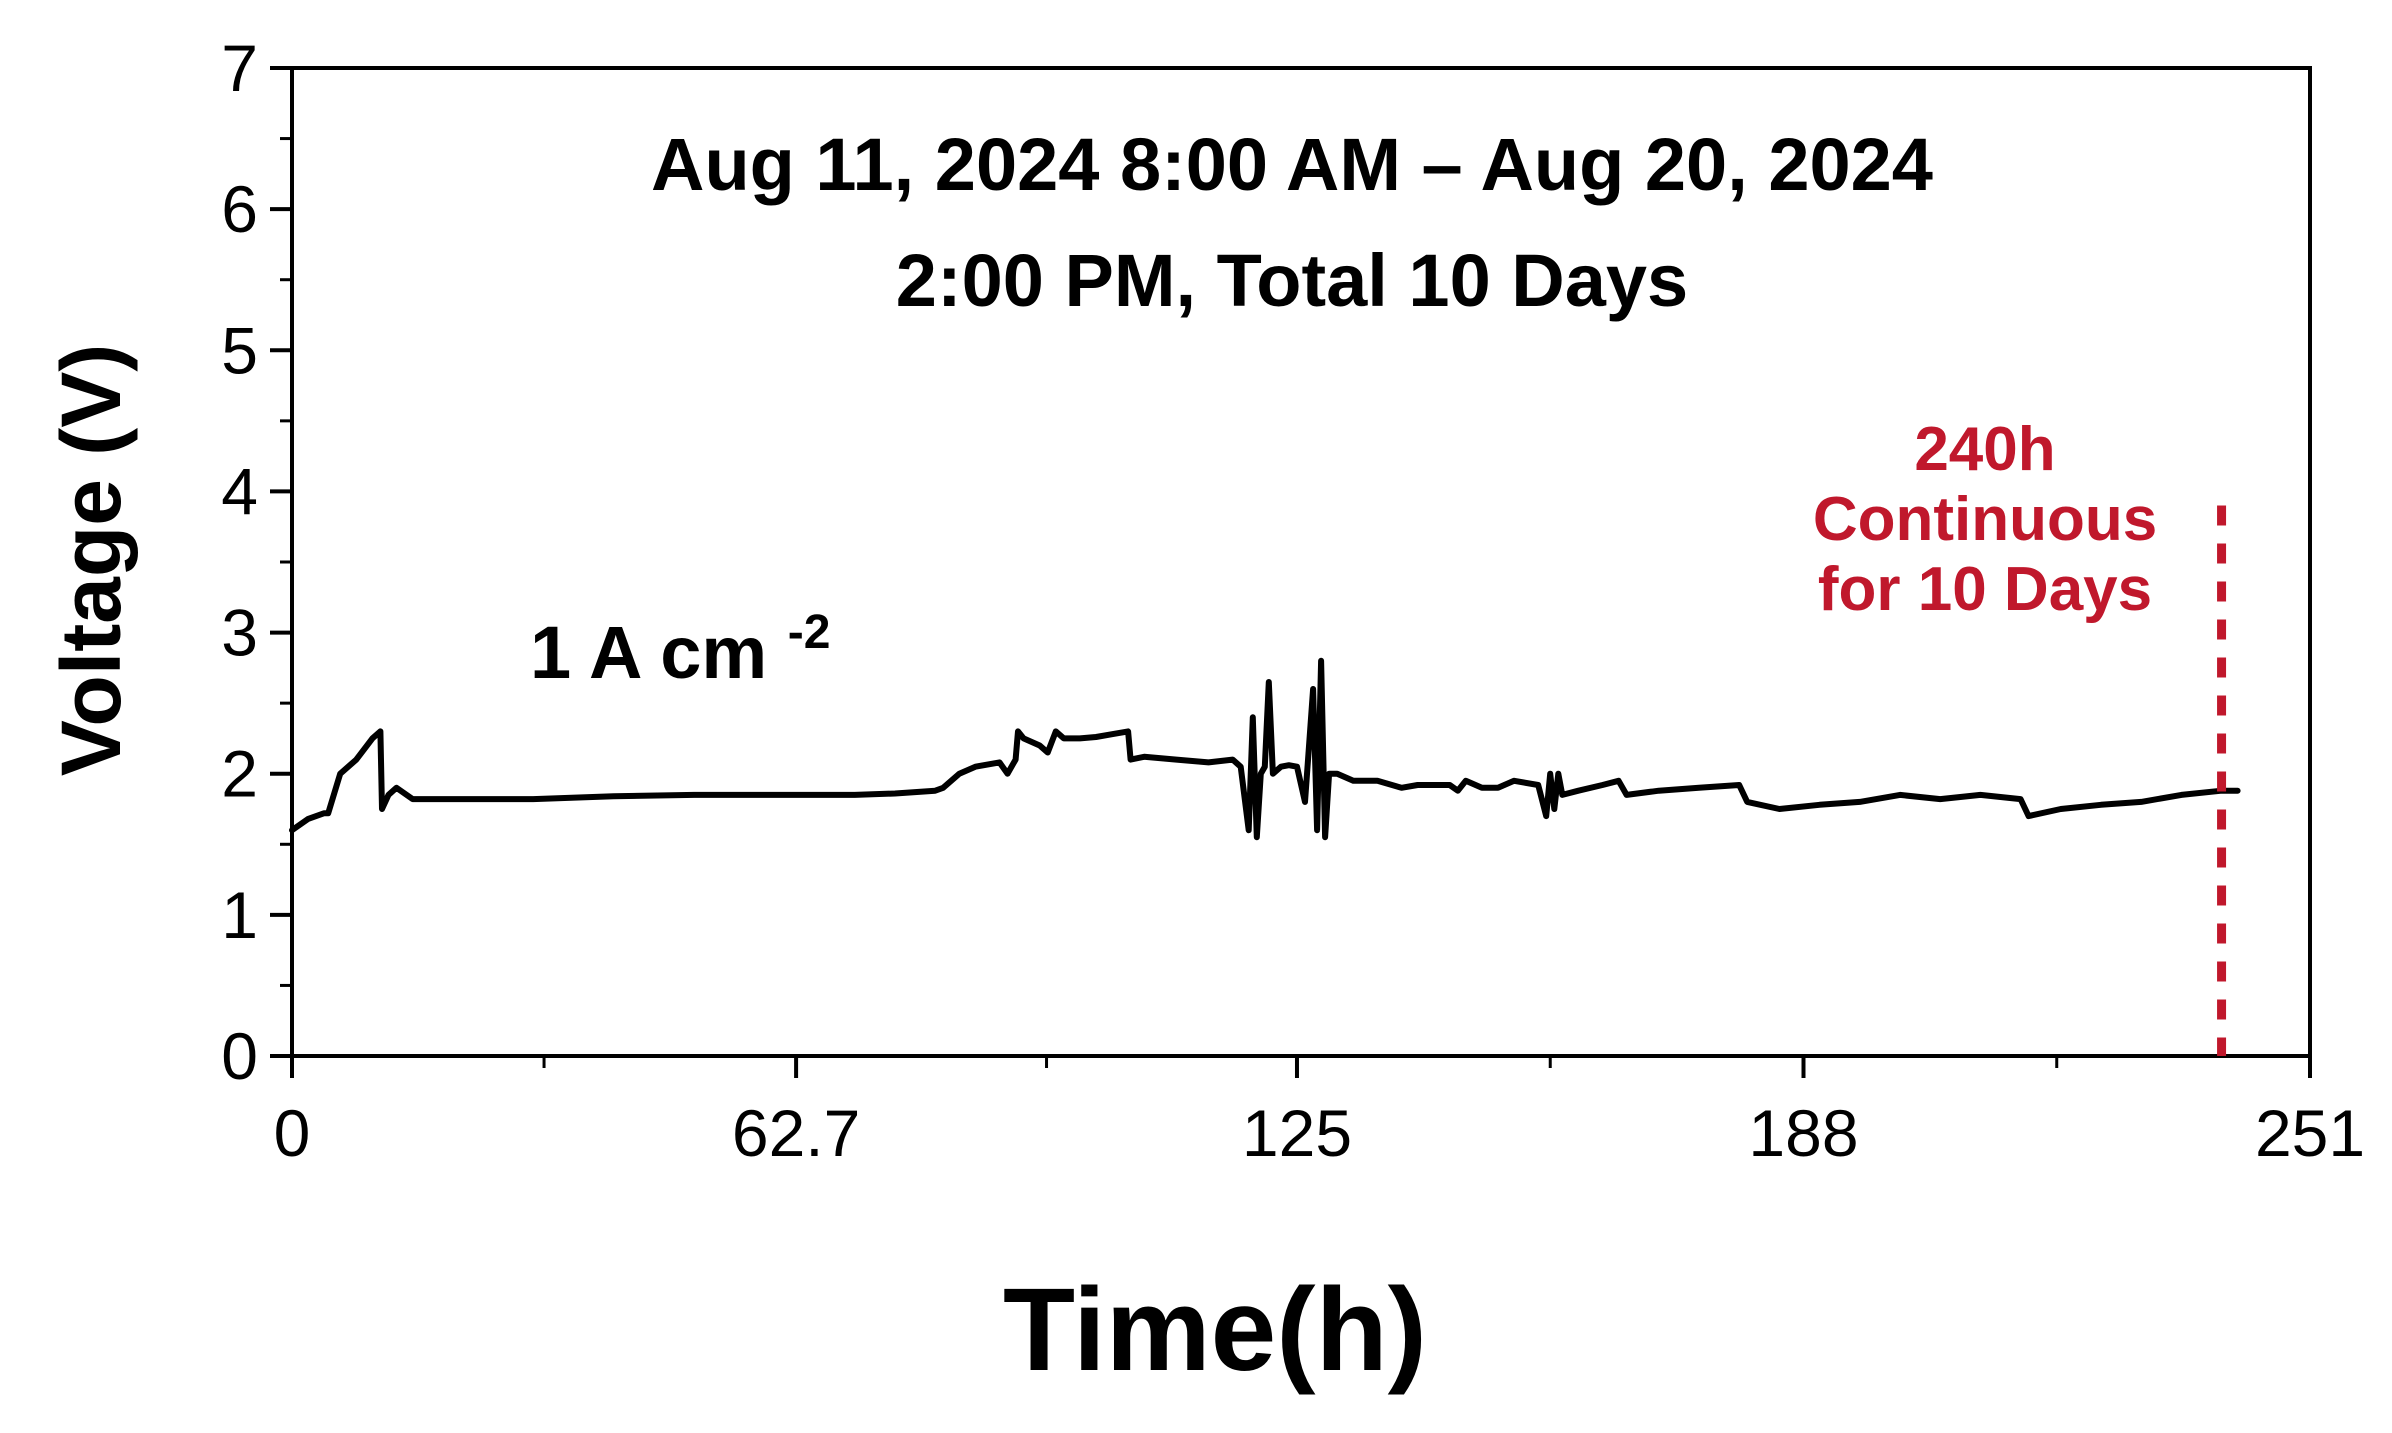 This screenshot has width=2392, height=1433. Describe the element at coordinates (648, 652) in the screenshot. I see `current-density-main: 1 A cm` at that location.